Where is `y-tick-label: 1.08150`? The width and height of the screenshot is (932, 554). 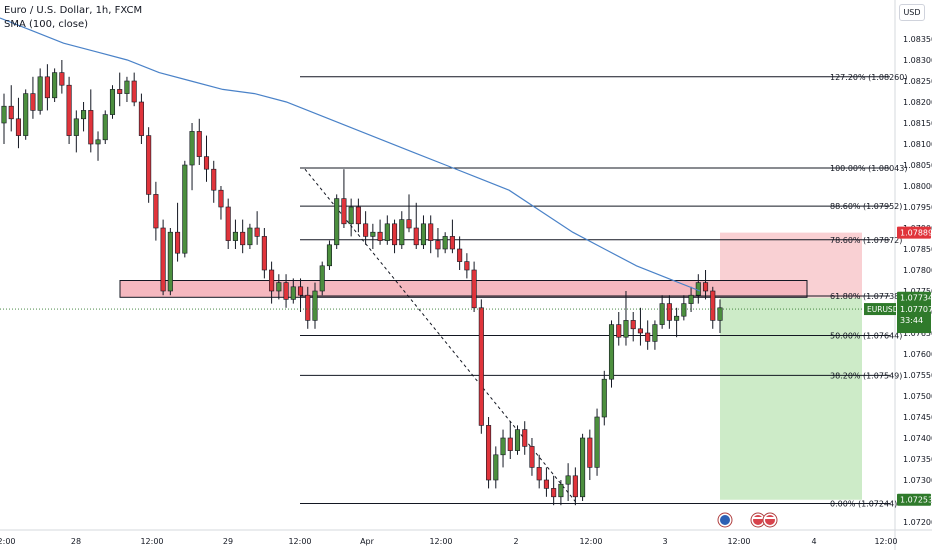 y-tick-label: 1.08150 is located at coordinates (917, 123).